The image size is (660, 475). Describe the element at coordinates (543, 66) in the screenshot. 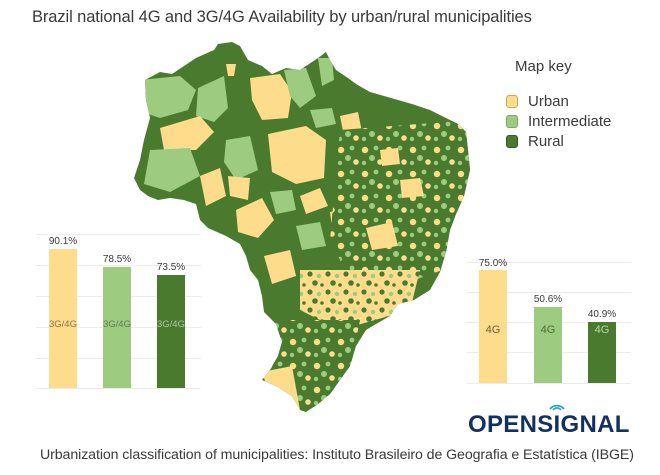

I see `legend-title: Map key` at that location.